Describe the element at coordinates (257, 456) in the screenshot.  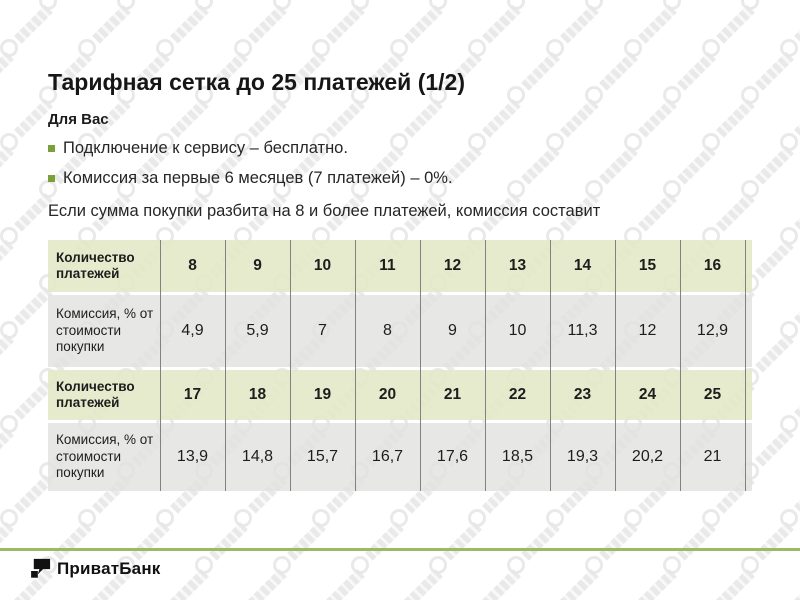
I see `commission-value-cell: 14,8` at that location.